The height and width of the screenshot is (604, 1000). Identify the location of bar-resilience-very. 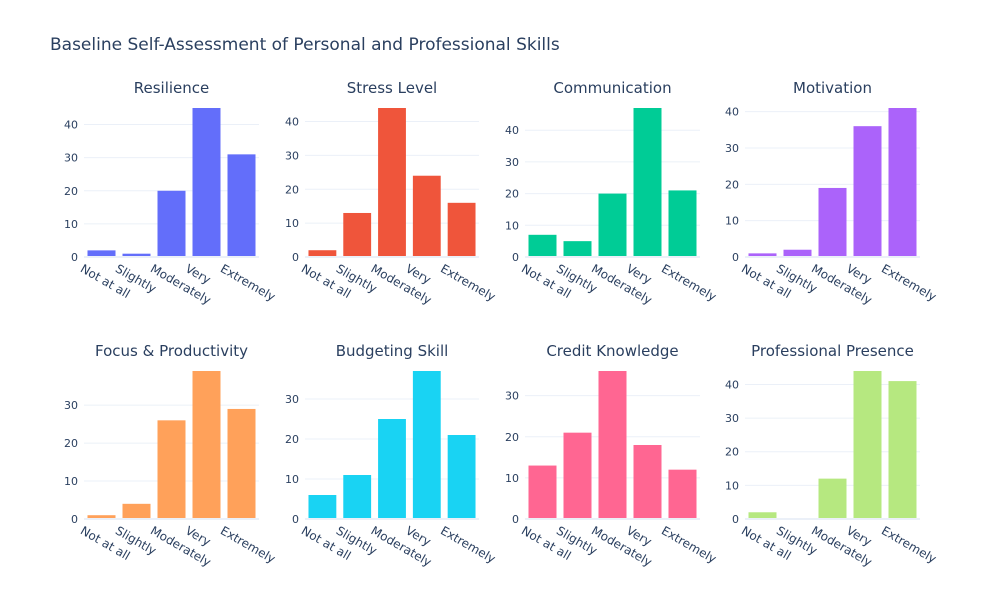
(206, 182).